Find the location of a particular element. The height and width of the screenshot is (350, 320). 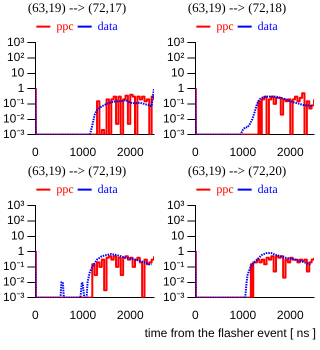

x-axis-title: time from the flasher event [ ns ] is located at coordinates (230, 334).